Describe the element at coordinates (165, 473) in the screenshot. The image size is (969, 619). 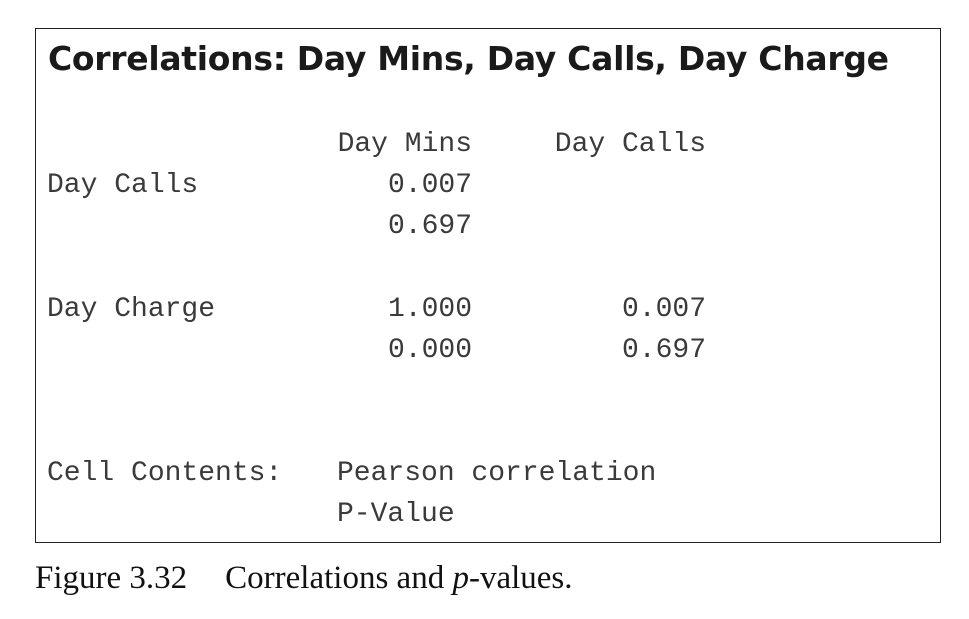
I see `cell-contents-label: Cell Contents:` at that location.